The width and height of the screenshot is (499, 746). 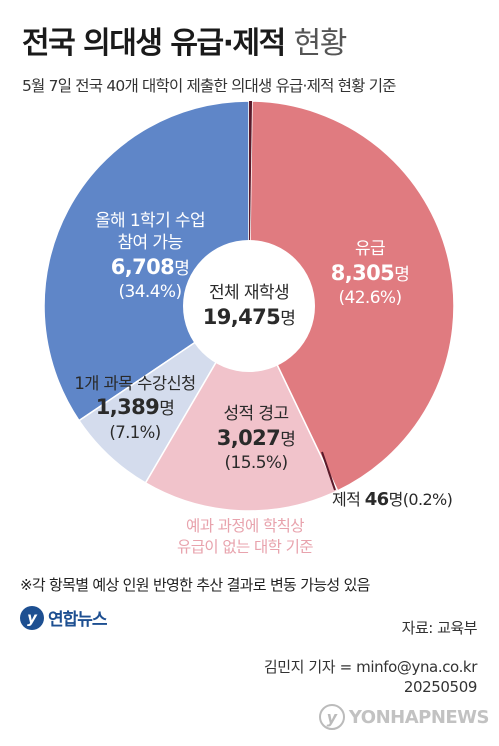 What do you see at coordinates (182, 269) in the screenshot?
I see `label-participate-unit: 명` at bounding box center [182, 269].